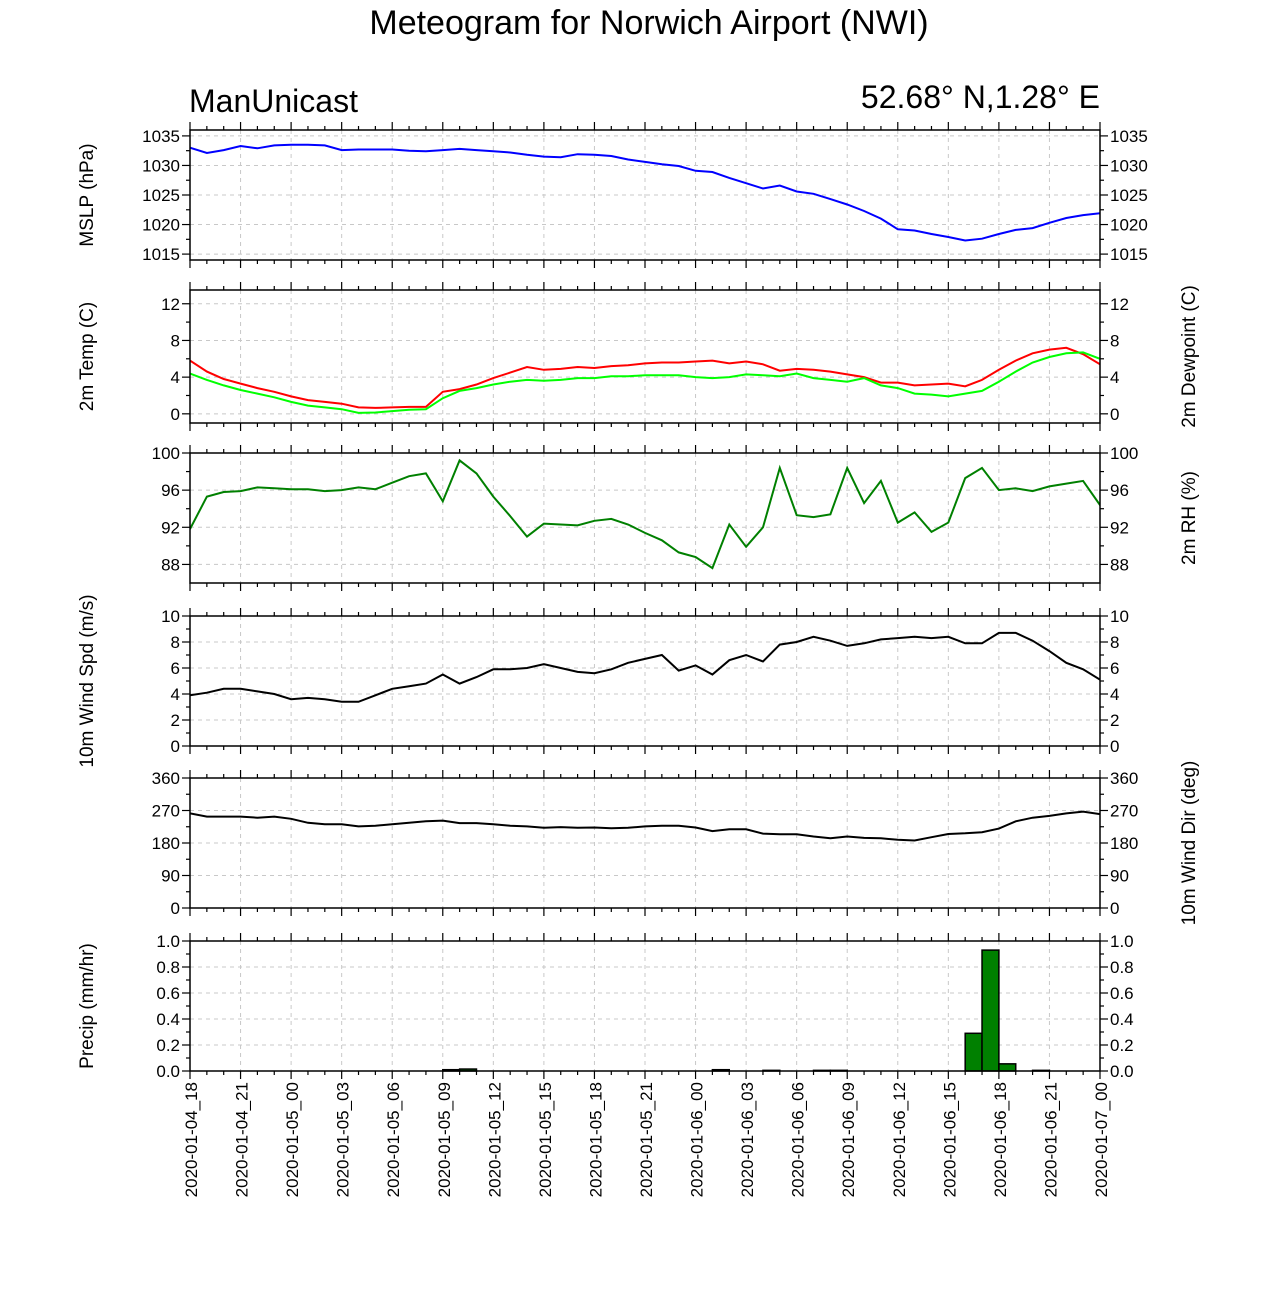 This screenshot has width=1275, height=1299. What do you see at coordinates (170, 564) in the screenshot?
I see `y-tick-label: 88` at bounding box center [170, 564].